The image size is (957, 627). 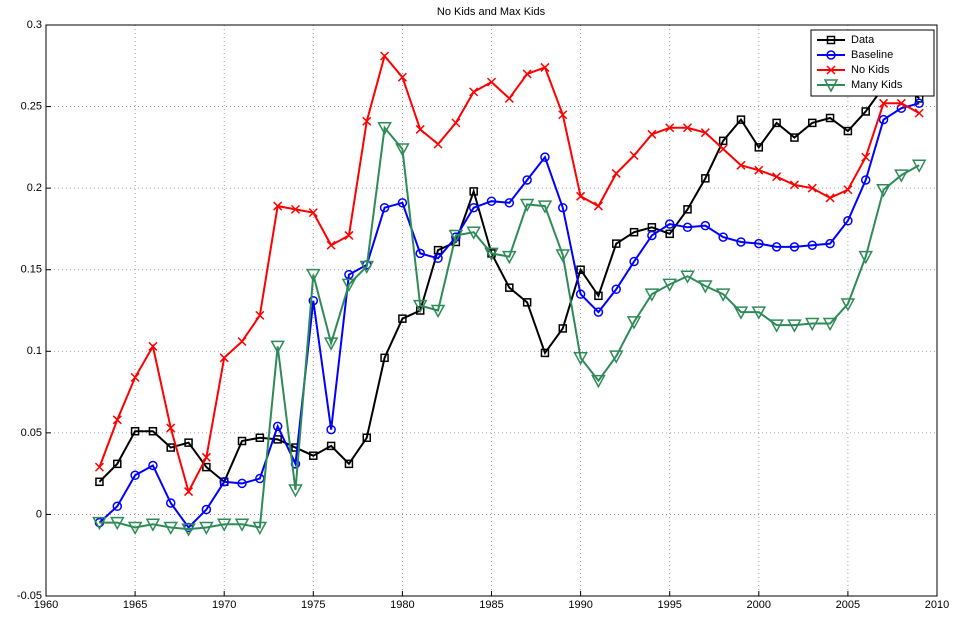 I want to click on y-tick-label: 0.2, so click(x=34, y=188).